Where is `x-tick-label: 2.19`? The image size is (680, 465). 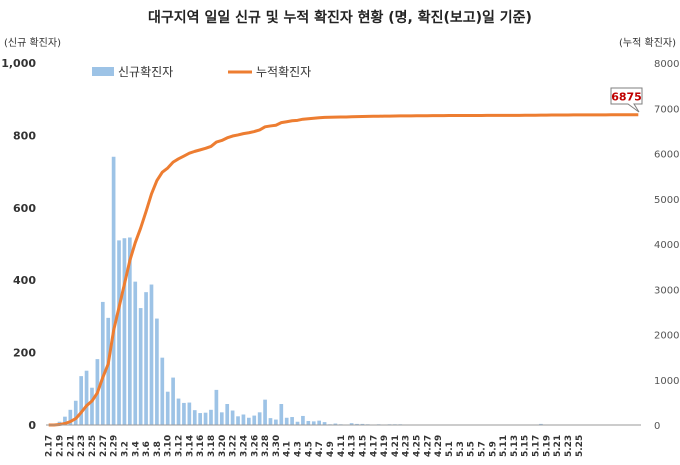
x-tick-label: 2.19 is located at coordinates (61, 446).